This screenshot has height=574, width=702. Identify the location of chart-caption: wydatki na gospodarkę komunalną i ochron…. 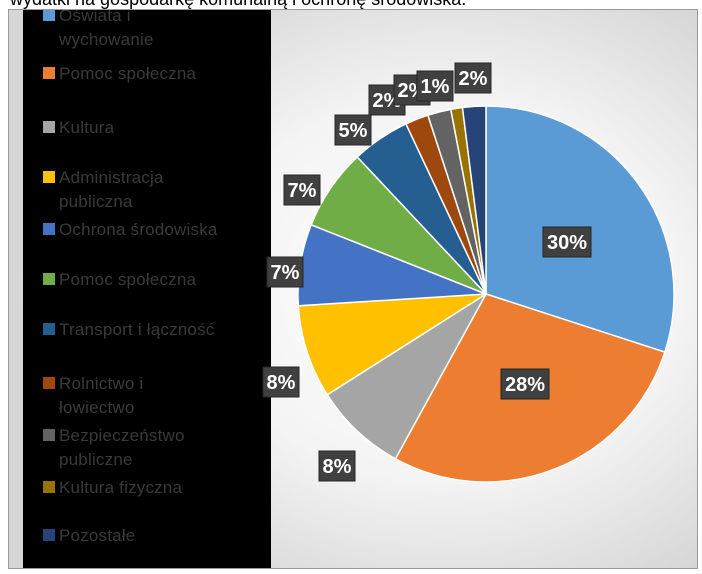
(355, 5).